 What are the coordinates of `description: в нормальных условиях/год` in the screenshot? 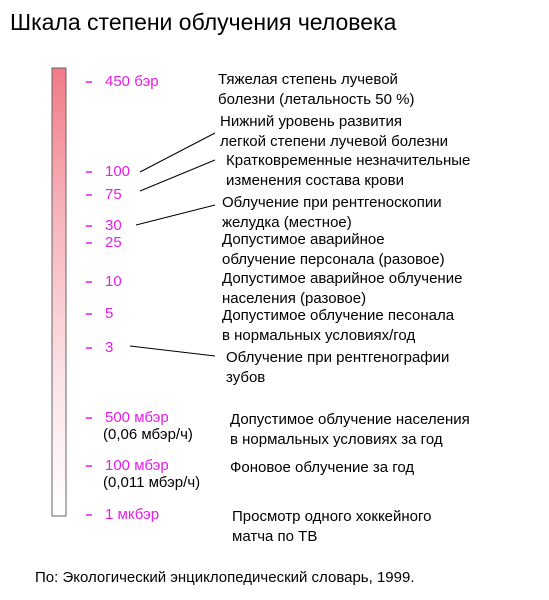 It's located at (318, 335).